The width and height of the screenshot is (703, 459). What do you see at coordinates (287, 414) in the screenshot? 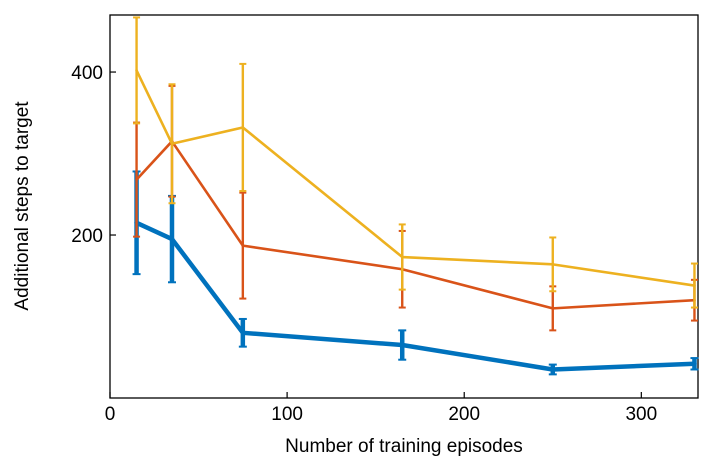
I see `x-tick-label: 100` at bounding box center [287, 414].